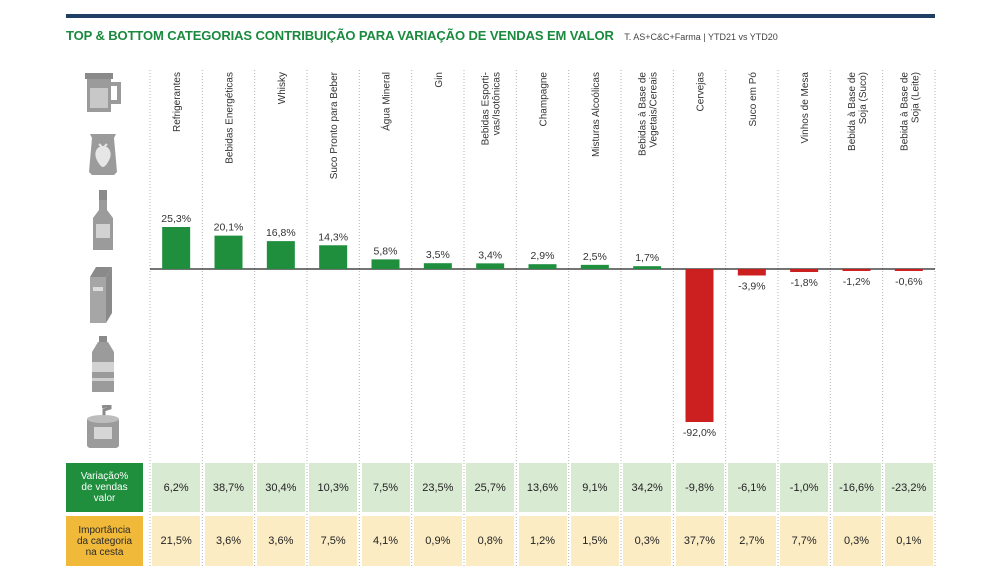 This screenshot has height=577, width=1000. I want to click on cell-variacao: 38,7%, so click(228, 487).